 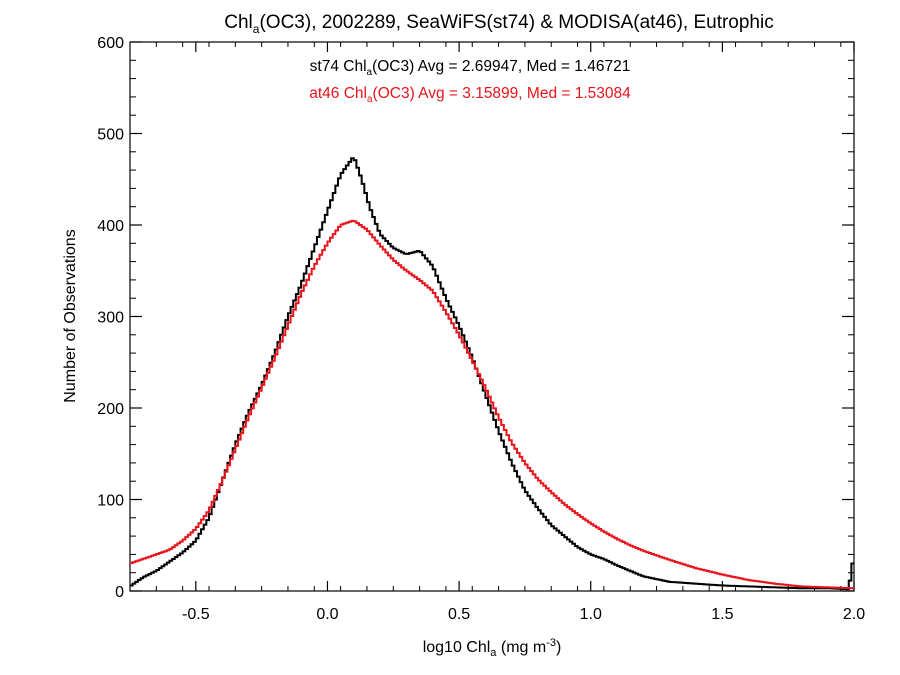 I want to click on y-tick-label: 300, so click(x=110, y=318).